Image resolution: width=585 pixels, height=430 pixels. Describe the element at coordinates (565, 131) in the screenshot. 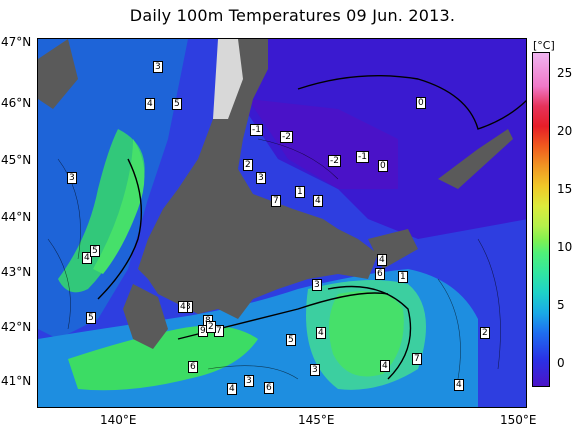

I see `colorbar-tick: 20` at that location.